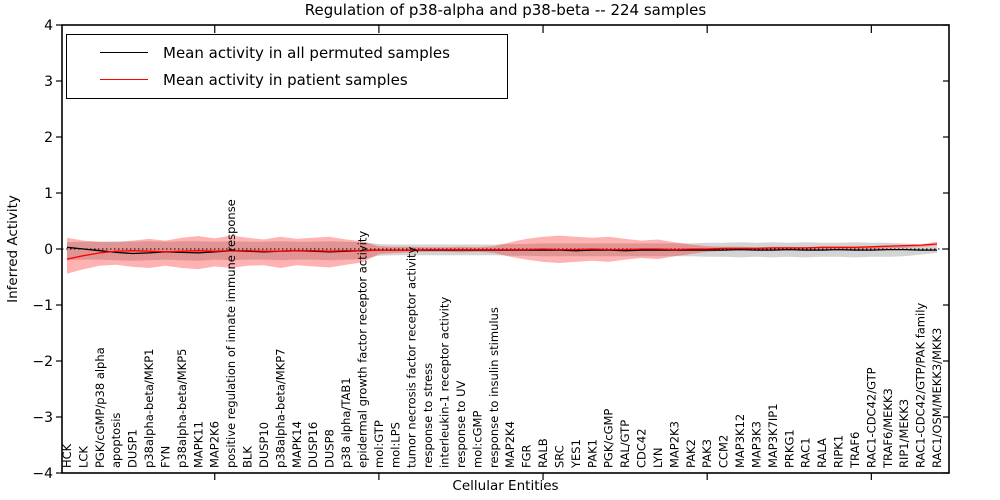  I want to click on x-category-label: DUSP8, so click(330, 448).